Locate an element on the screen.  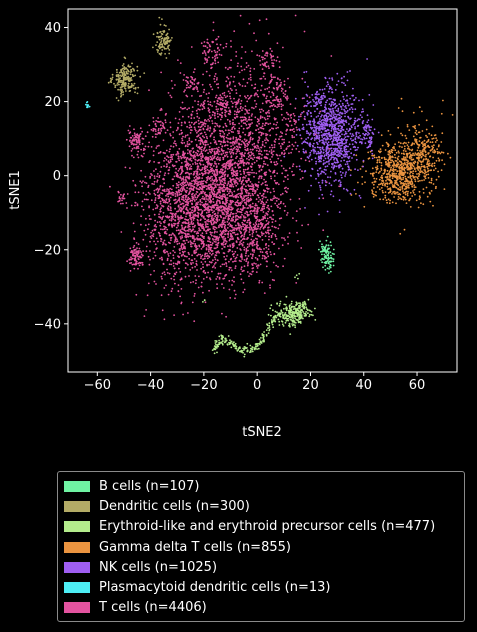
y-tick-label: −20 is located at coordinates (47, 250).